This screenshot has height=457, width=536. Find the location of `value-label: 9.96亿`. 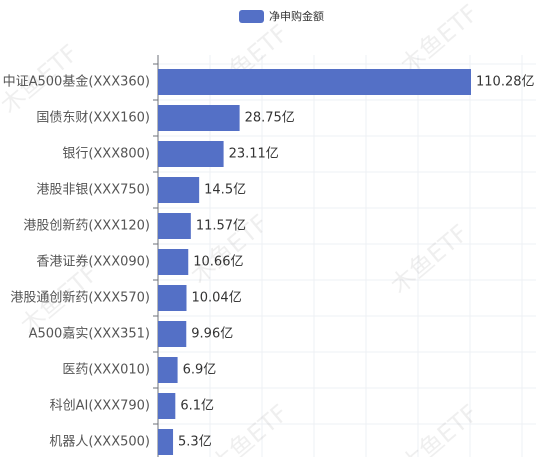

value-label: 9.96亿 is located at coordinates (212, 334).